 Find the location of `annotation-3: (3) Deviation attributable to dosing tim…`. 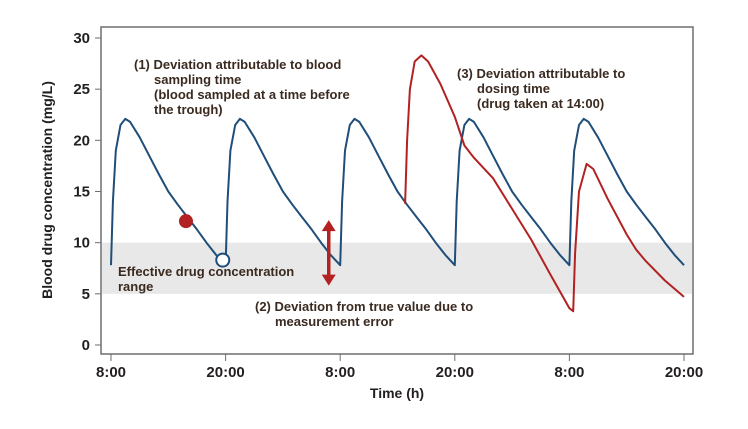

annotation-3: (3) Deviation attributable to dosing tim… is located at coordinates (543, 88).